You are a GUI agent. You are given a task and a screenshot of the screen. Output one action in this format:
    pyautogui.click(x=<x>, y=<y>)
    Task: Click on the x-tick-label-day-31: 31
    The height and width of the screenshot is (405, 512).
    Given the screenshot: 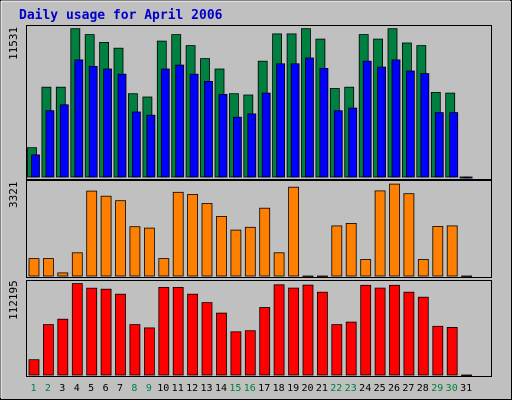 What is the action you would take?
    pyautogui.click(x=466, y=388)
    